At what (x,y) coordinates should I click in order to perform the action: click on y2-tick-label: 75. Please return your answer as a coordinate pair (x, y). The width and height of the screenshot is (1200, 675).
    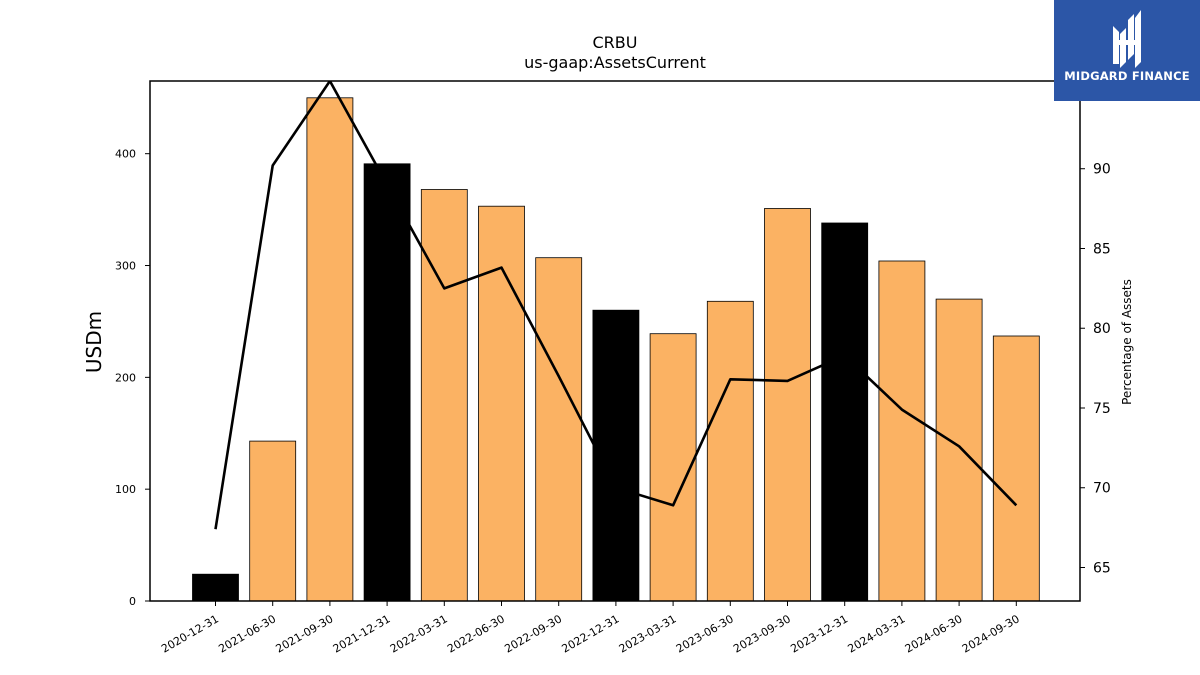
    Looking at the image, I should click on (1102, 409).